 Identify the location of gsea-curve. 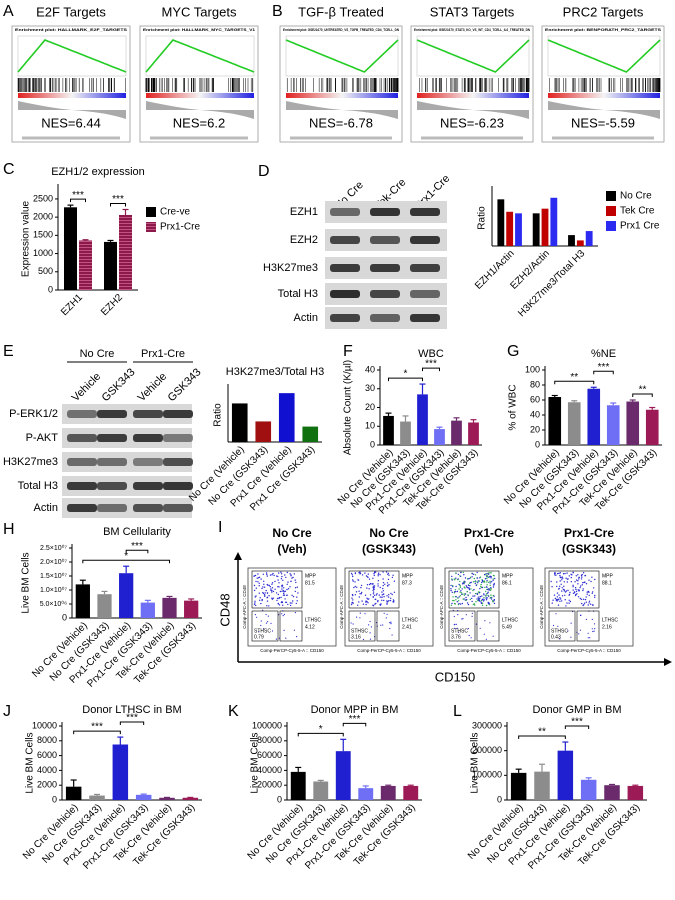
(473, 56).